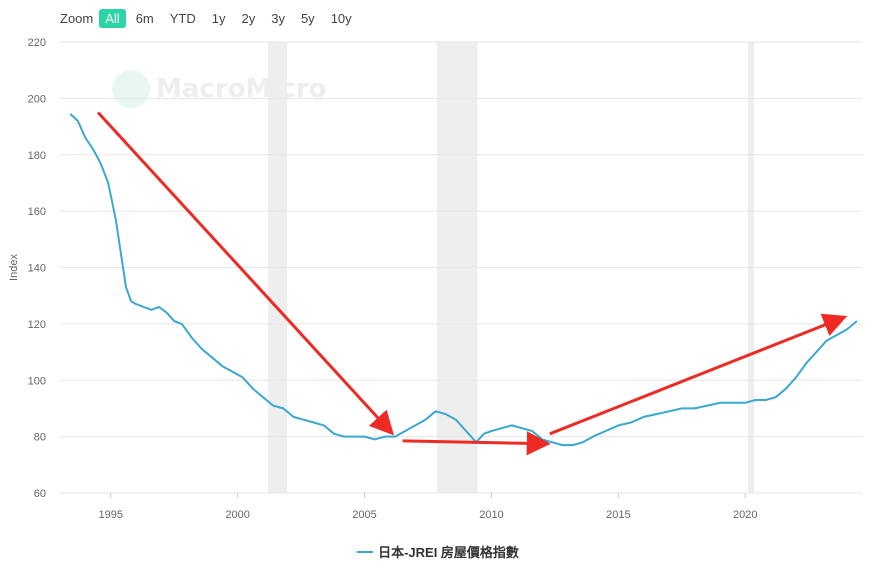 This screenshot has width=876, height=572. What do you see at coordinates (745, 515) in the screenshot?
I see `x-tick-label-2020: 2020` at bounding box center [745, 515].